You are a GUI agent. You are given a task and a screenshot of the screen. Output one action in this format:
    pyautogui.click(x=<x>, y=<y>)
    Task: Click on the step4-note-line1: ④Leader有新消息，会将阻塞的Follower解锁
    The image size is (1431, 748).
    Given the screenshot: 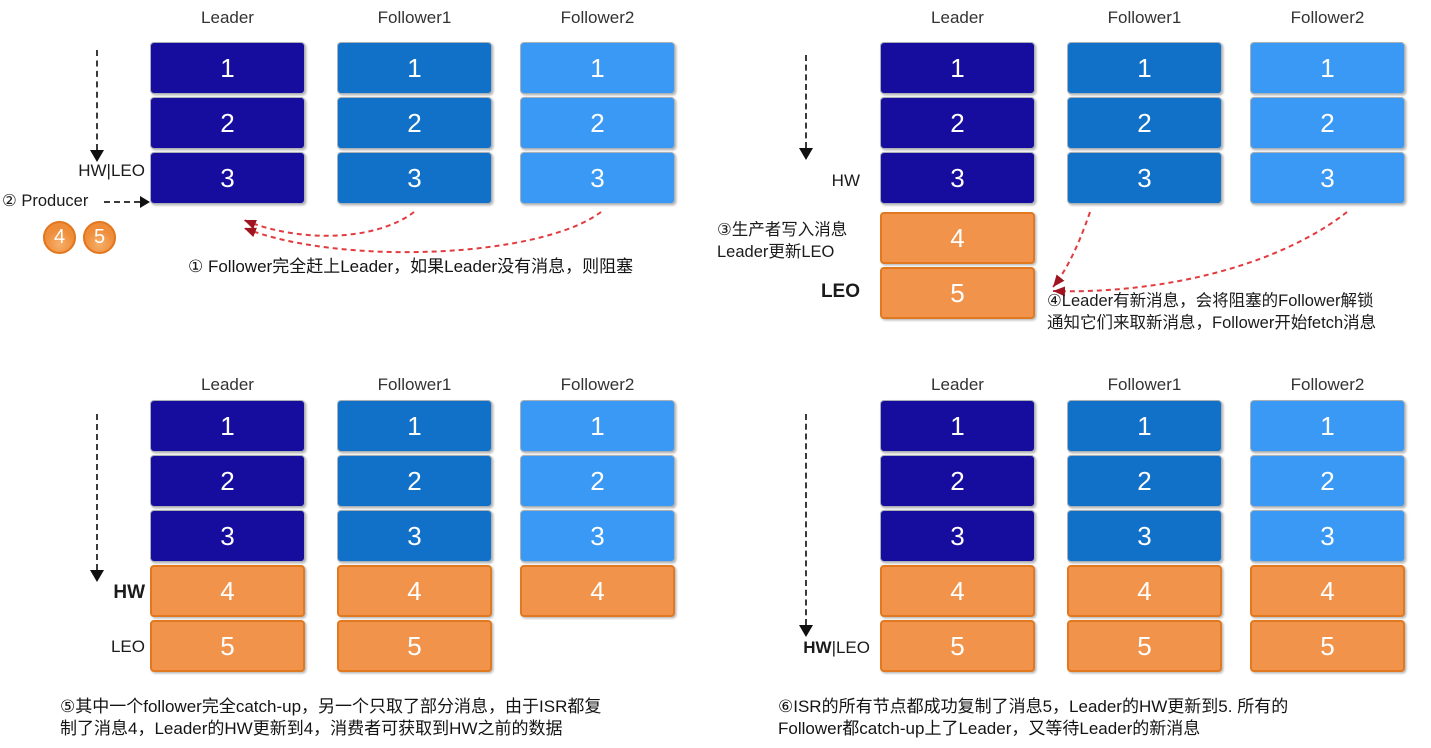 What is the action you would take?
    pyautogui.click(x=1210, y=301)
    